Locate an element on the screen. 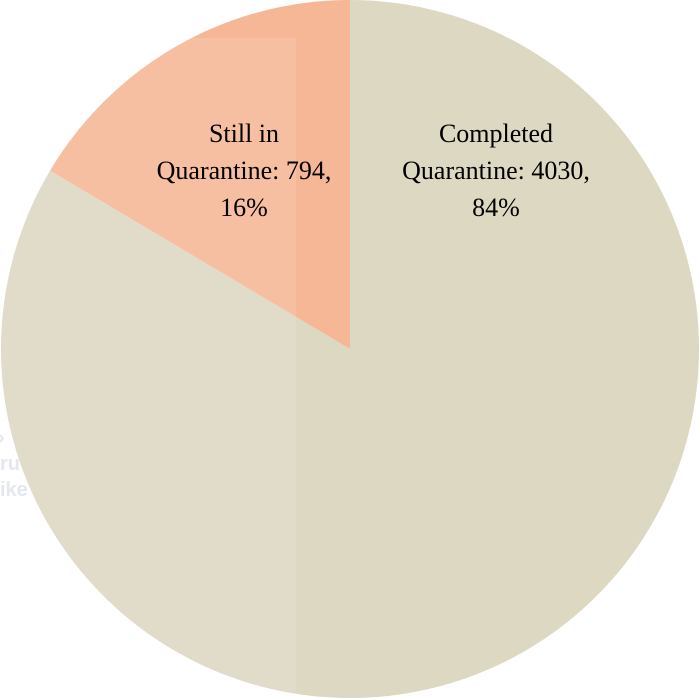  pie-label-line: Quarantine: 4030, is located at coordinates (496, 170).